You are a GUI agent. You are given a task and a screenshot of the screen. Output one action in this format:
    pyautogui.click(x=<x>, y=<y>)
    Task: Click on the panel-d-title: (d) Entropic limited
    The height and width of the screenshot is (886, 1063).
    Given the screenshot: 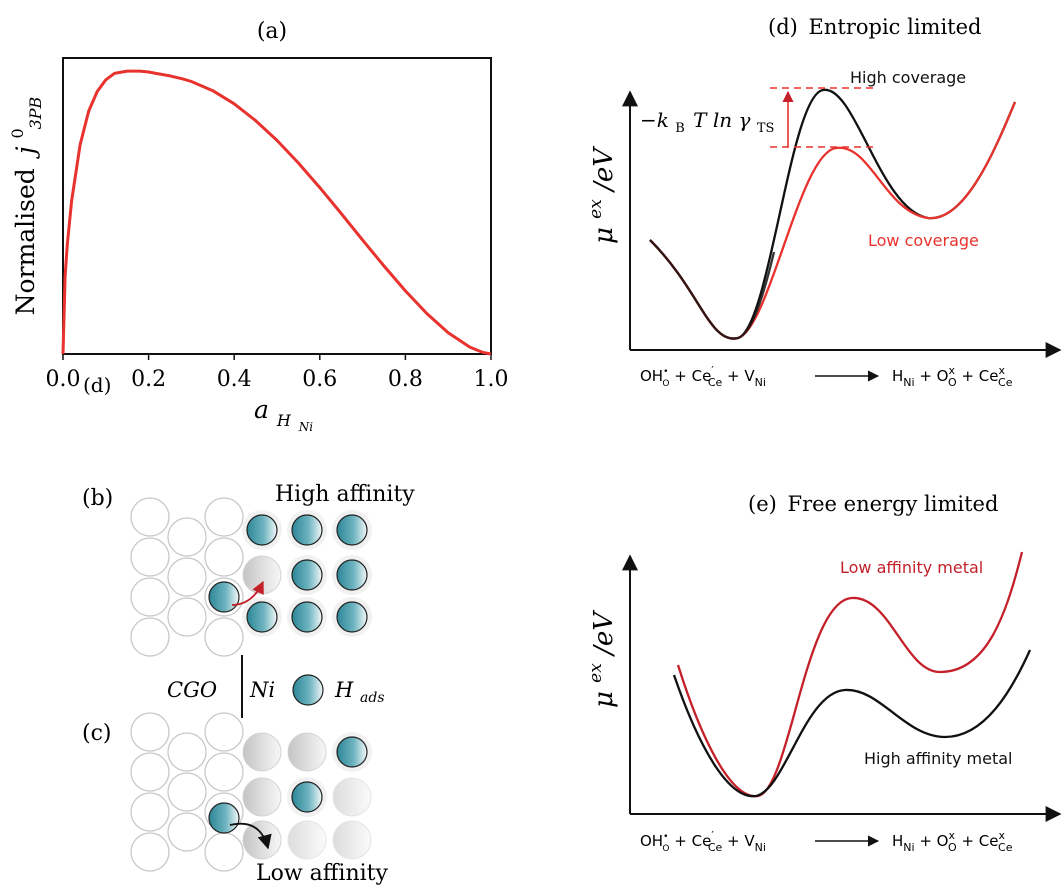 What is the action you would take?
    pyautogui.click(x=874, y=27)
    